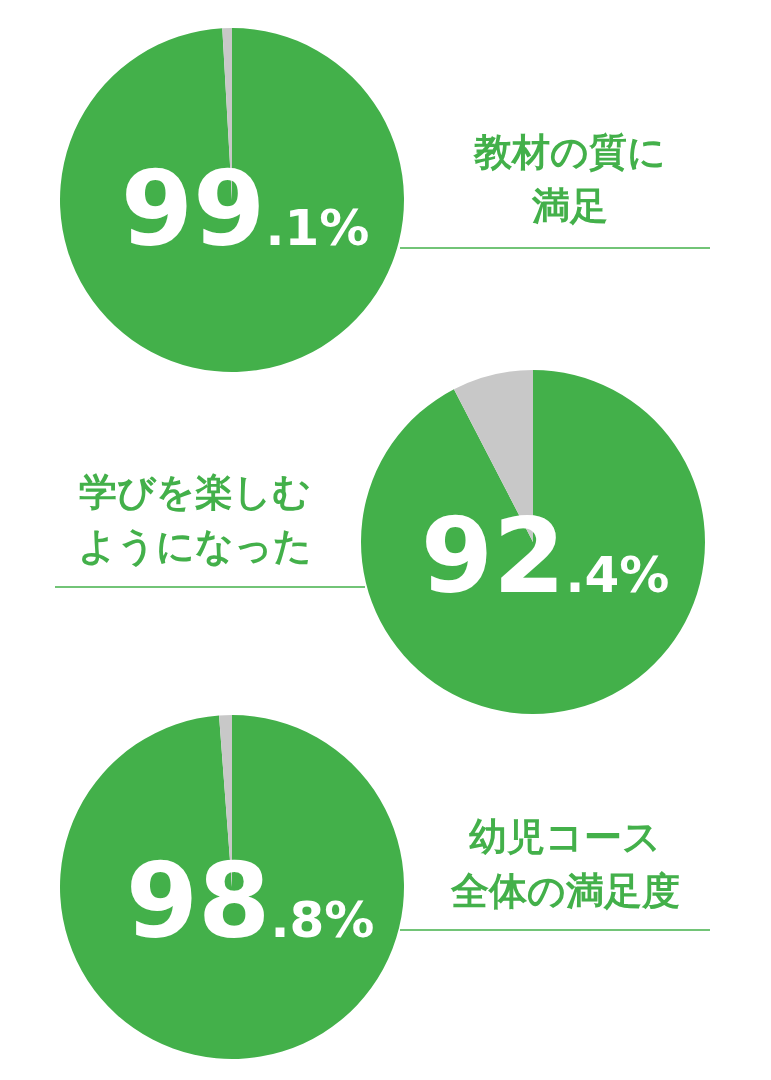  What do you see at coordinates (565, 864) in the screenshot?
I see `title: 幼児コース全体の満足度` at bounding box center [565, 864].